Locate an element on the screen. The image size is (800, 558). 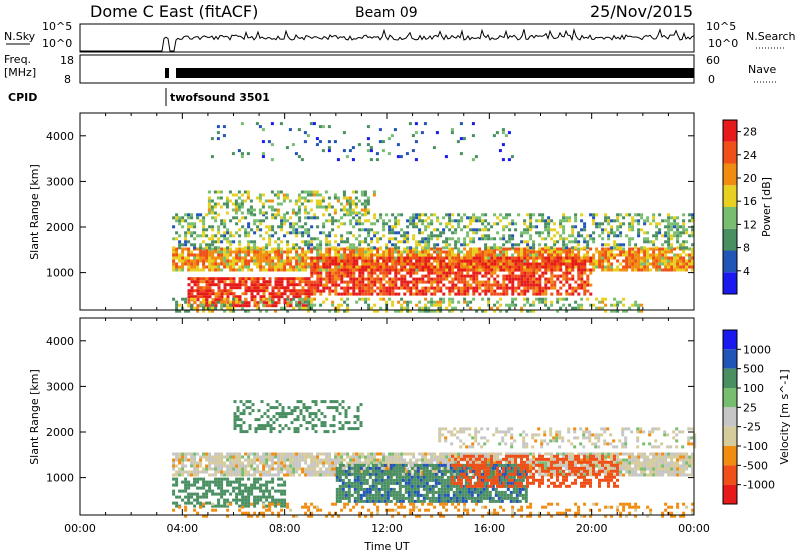
freq-label: Freq. is located at coordinates (17, 59).